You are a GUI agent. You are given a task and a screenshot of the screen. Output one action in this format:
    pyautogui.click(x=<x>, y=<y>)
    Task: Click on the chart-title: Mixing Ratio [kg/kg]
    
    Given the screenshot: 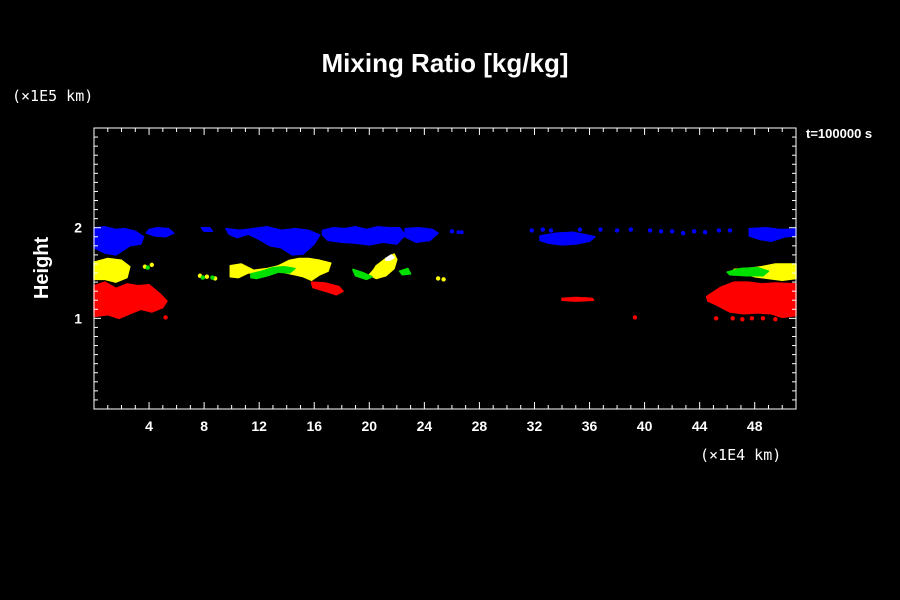 What is the action you would take?
    pyautogui.click(x=445, y=63)
    